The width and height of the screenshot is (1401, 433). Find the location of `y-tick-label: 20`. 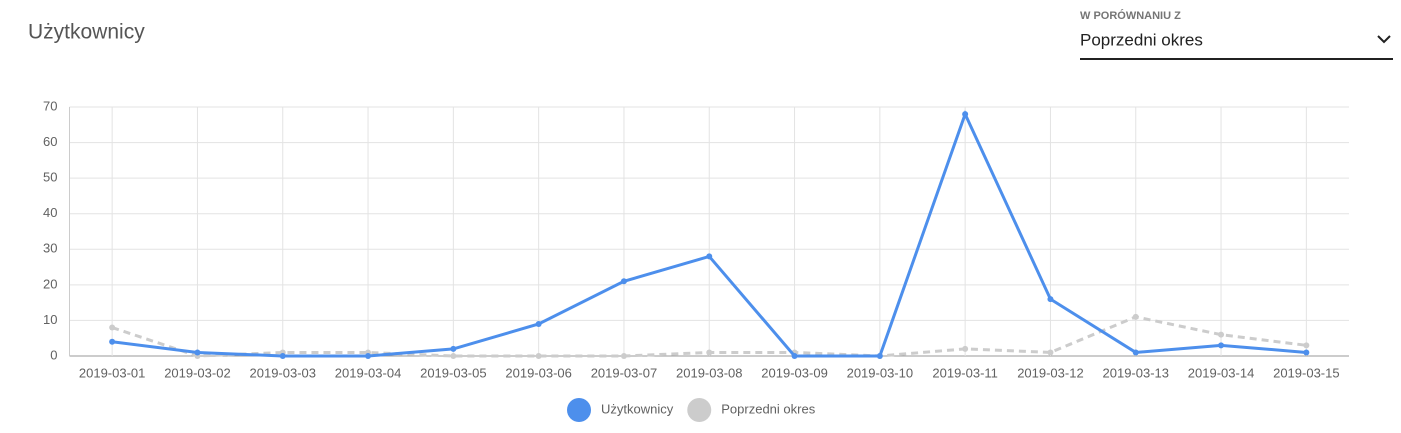

y-tick-label: 20 is located at coordinates (50, 283).